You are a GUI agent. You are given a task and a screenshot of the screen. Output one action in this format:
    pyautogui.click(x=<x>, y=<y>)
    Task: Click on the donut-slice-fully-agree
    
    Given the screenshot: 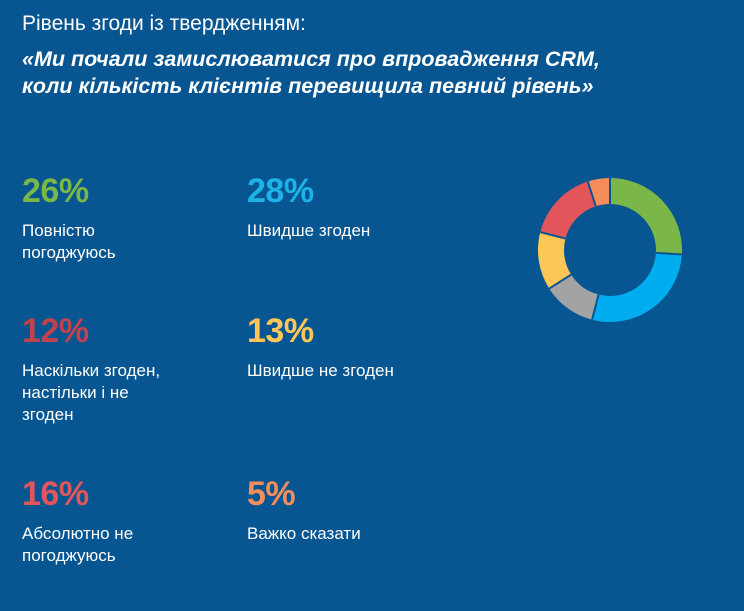 What is the action you would take?
    pyautogui.click(x=645, y=216)
    